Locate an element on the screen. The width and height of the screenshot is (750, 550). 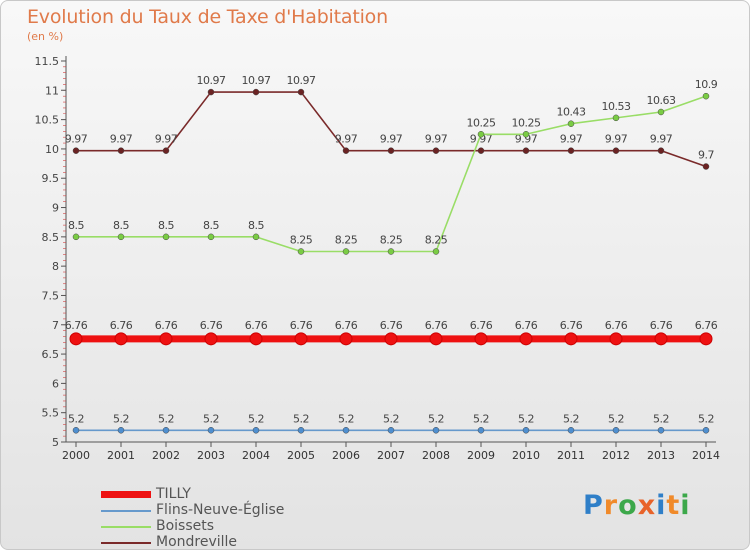
y-tick-label: 6 is located at coordinates (55, 383).